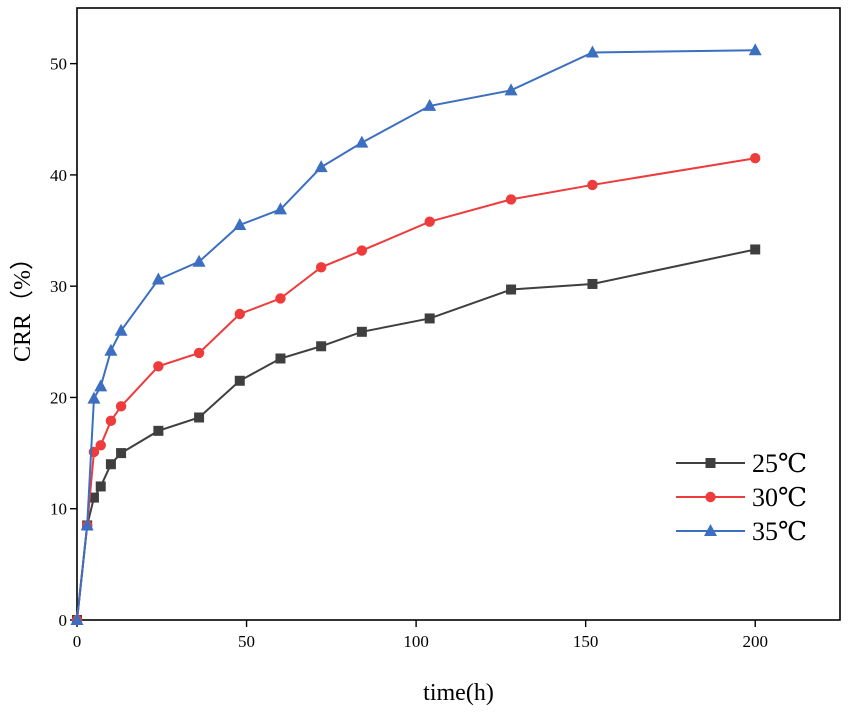 This screenshot has width=850, height=714. Describe the element at coordinates (77, 641) in the screenshot. I see `x-tick-label: 0` at that location.